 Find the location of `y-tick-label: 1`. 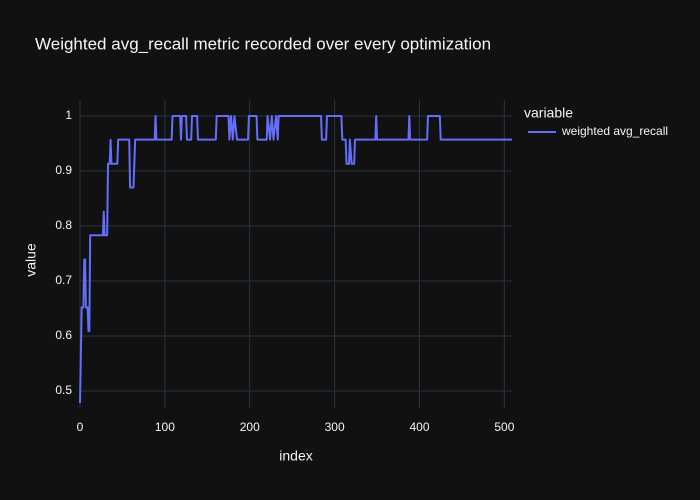

y-tick-label: 1 is located at coordinates (68, 115).